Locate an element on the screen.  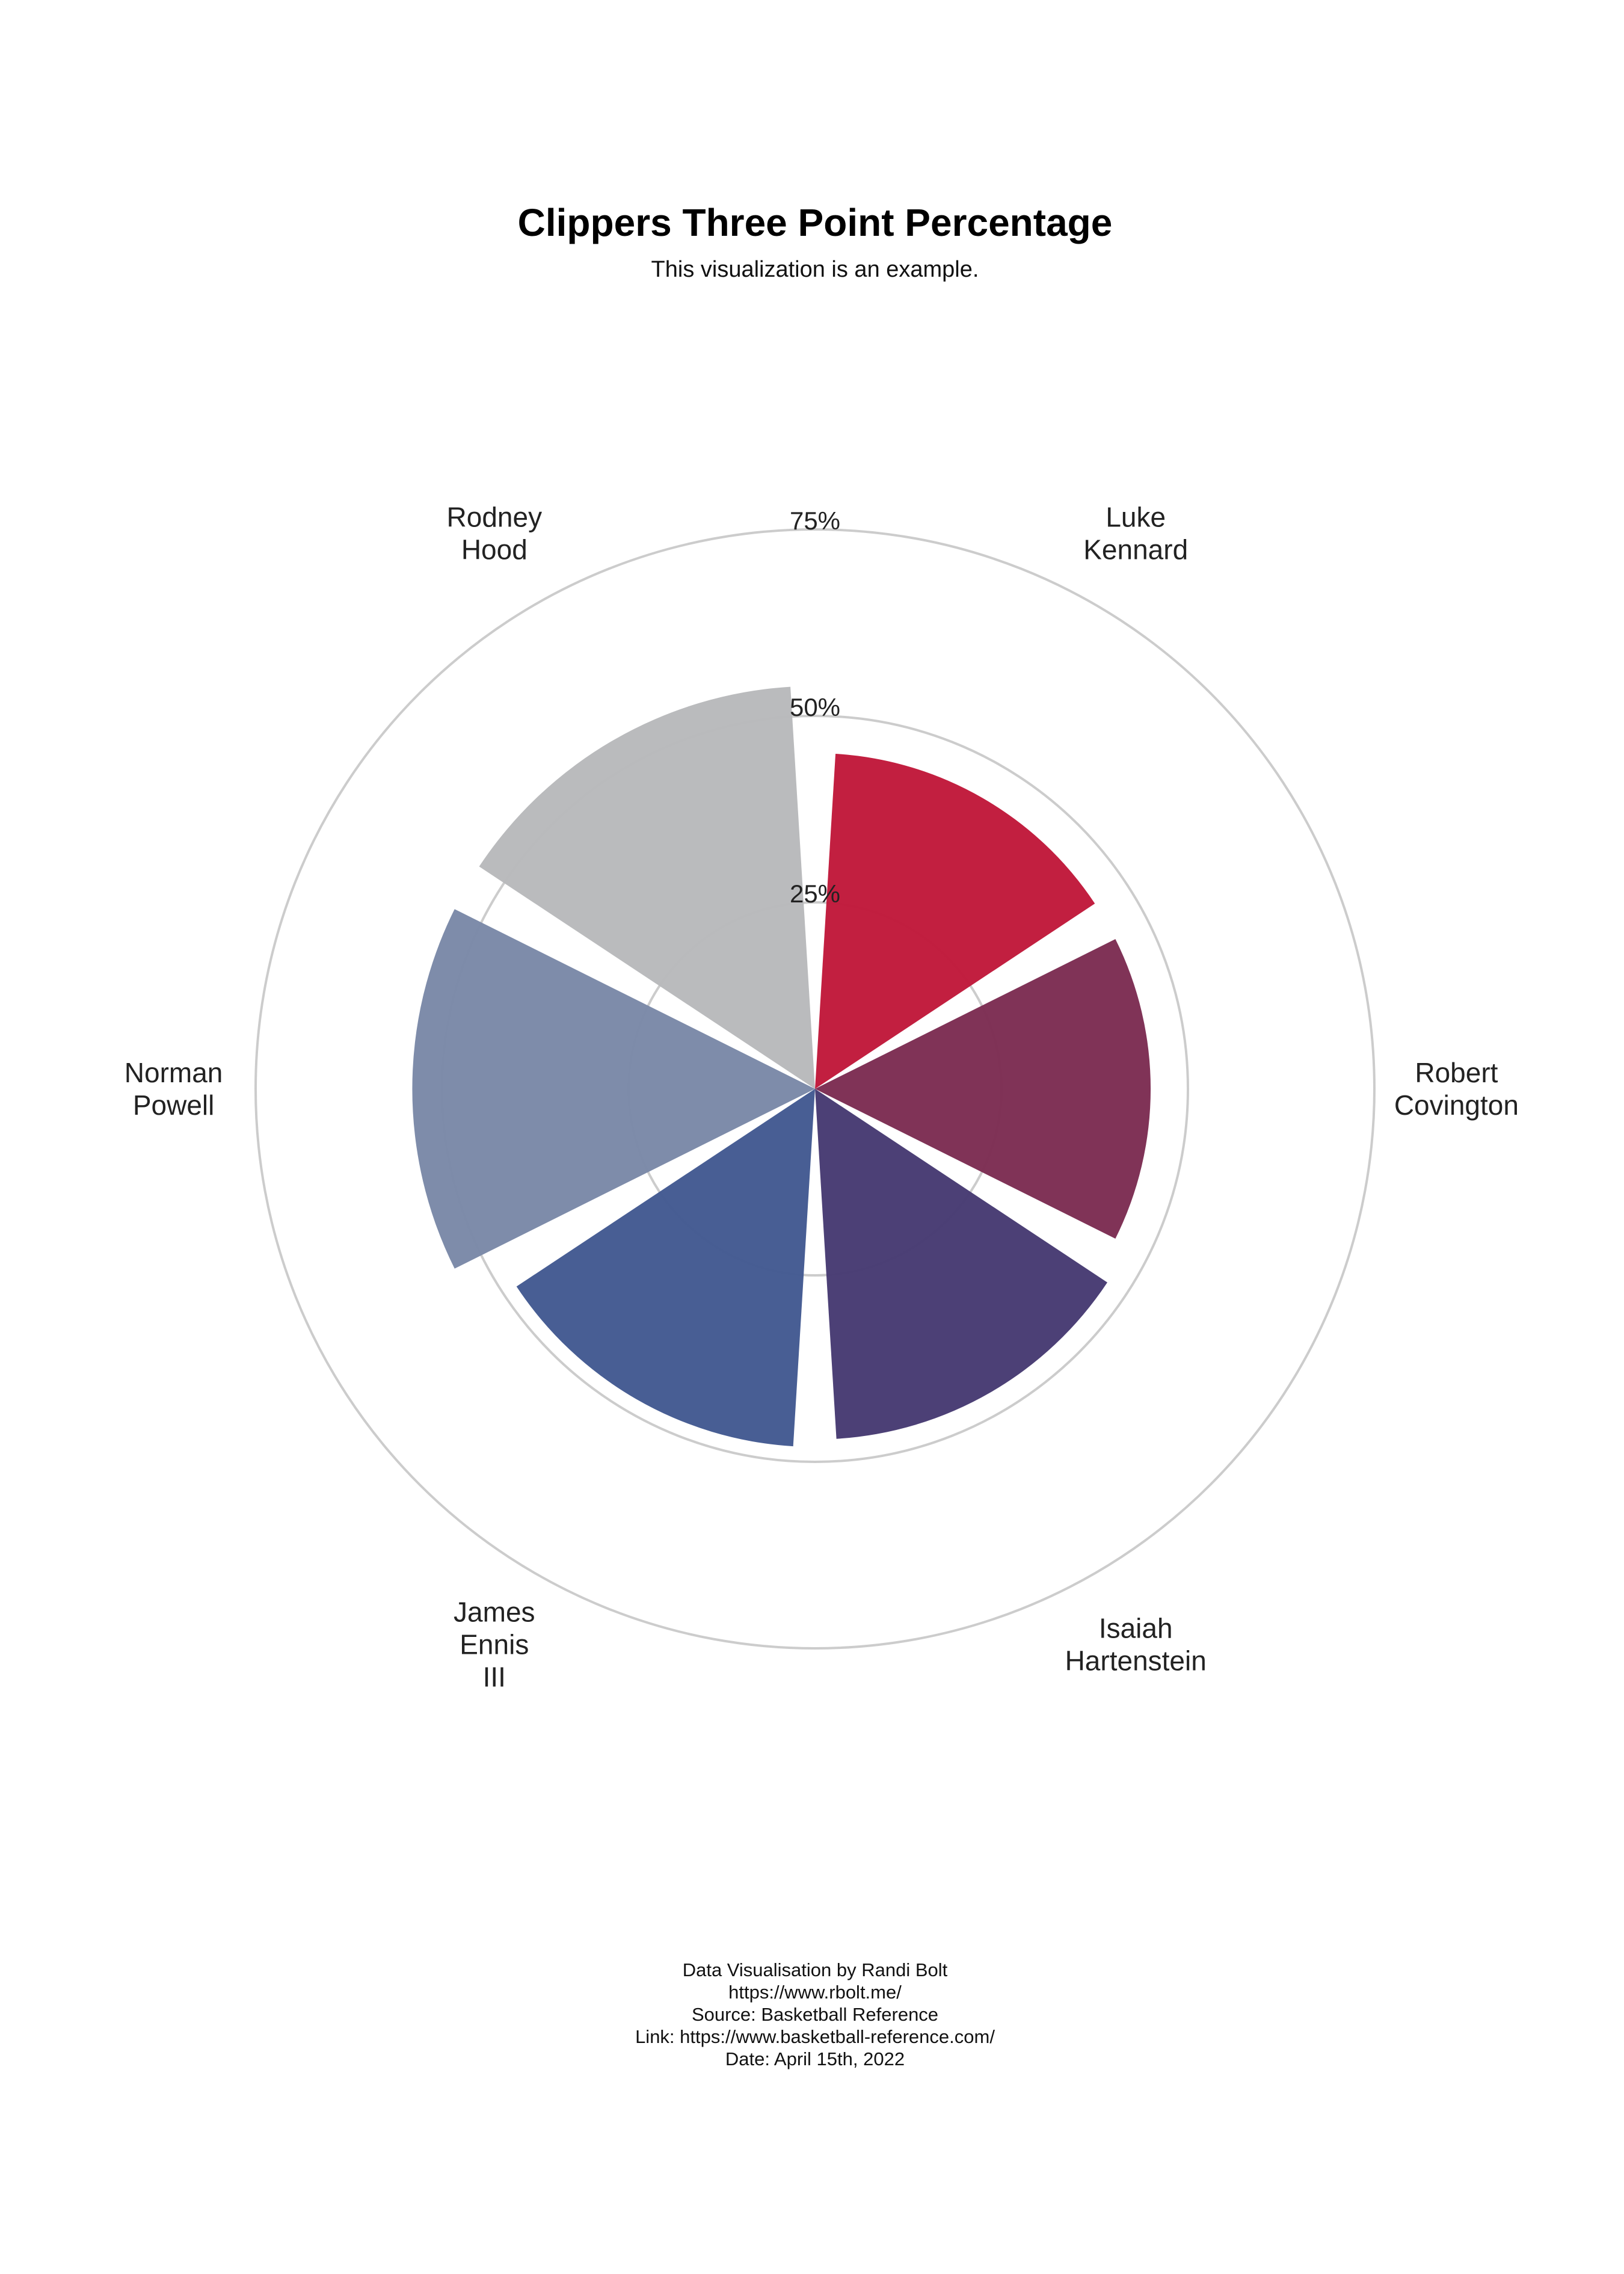
bar-robert-covington is located at coordinates (983, 1089).